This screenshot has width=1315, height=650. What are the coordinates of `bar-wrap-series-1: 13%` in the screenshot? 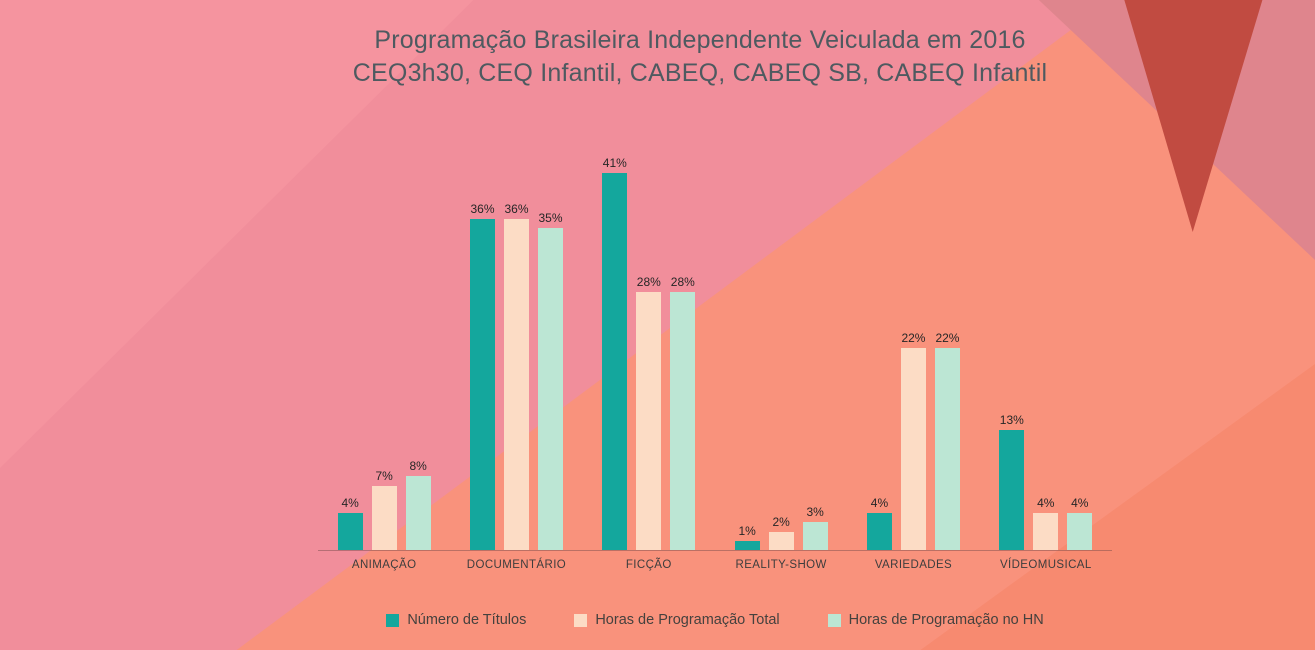 It's located at (1012, 481).